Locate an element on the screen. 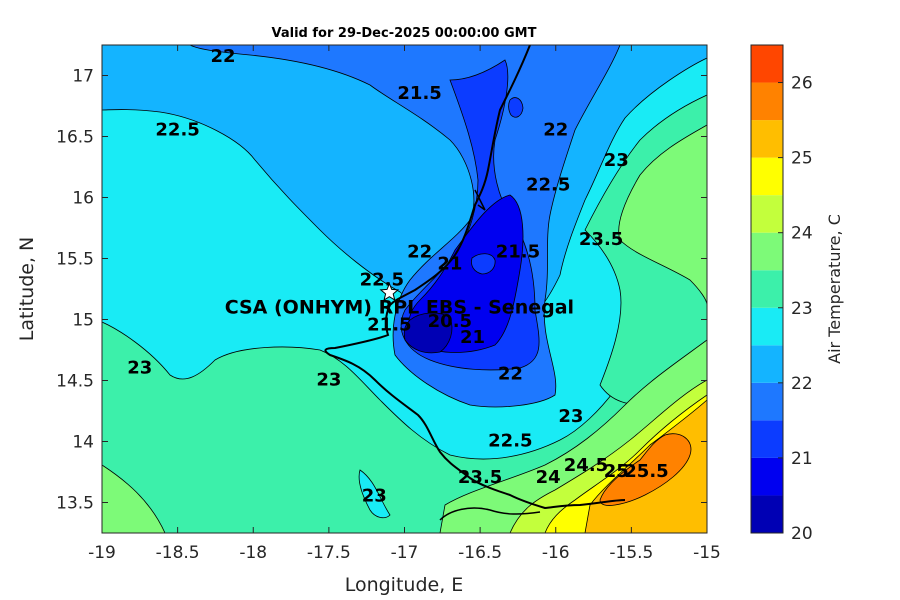 The width and height of the screenshot is (900, 600). y-tick-label: 15.5 is located at coordinates (75, 260).